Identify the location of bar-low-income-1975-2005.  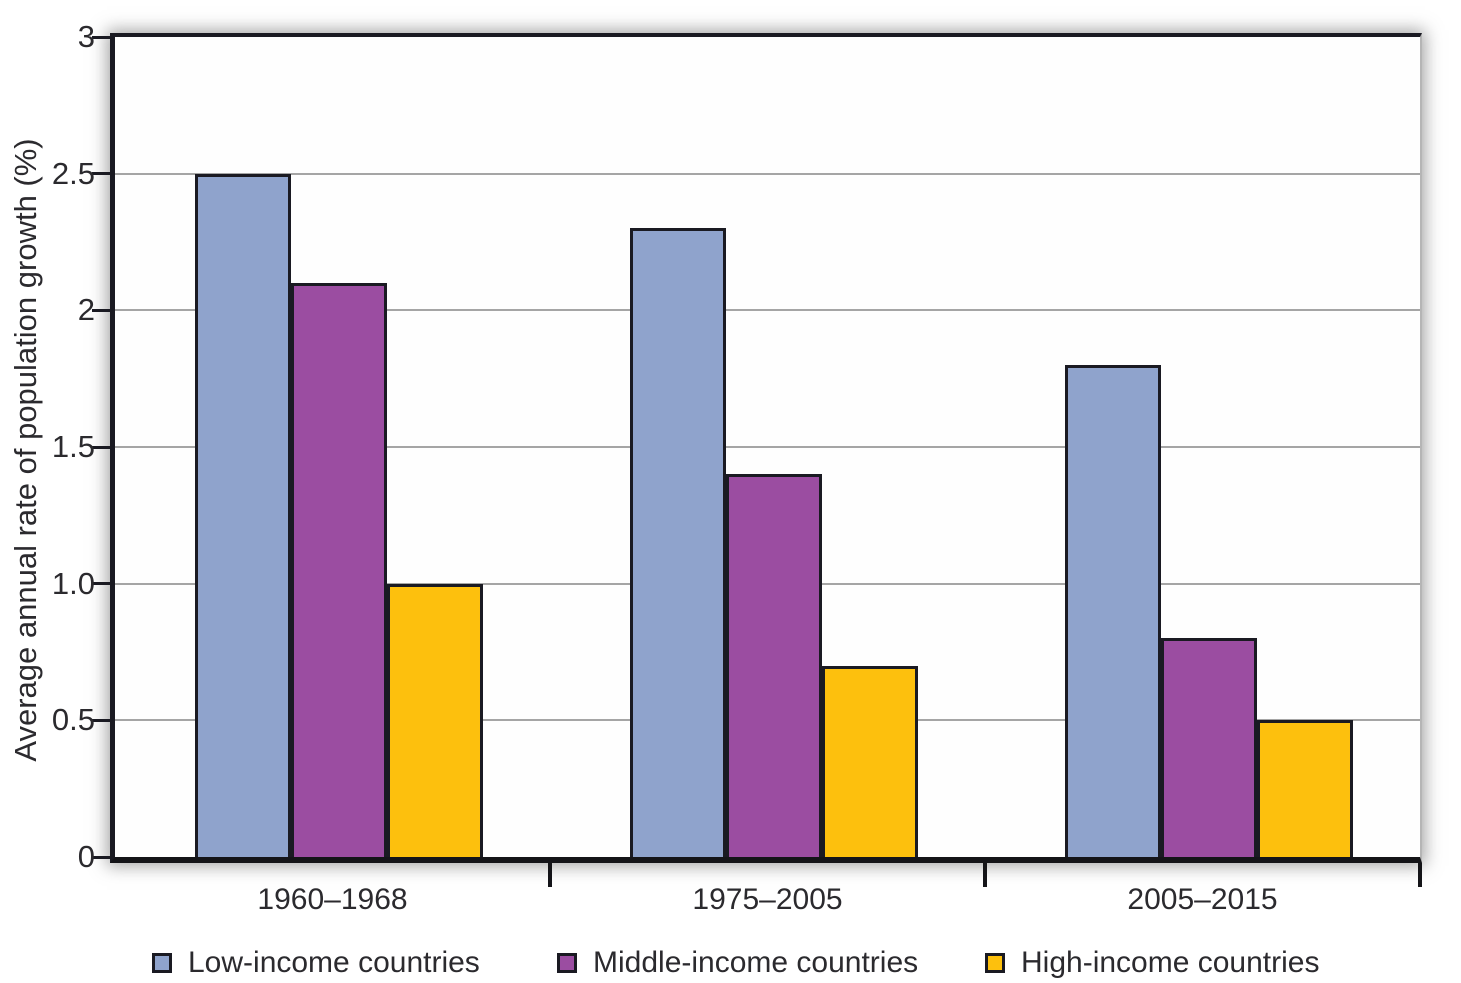
(678, 542).